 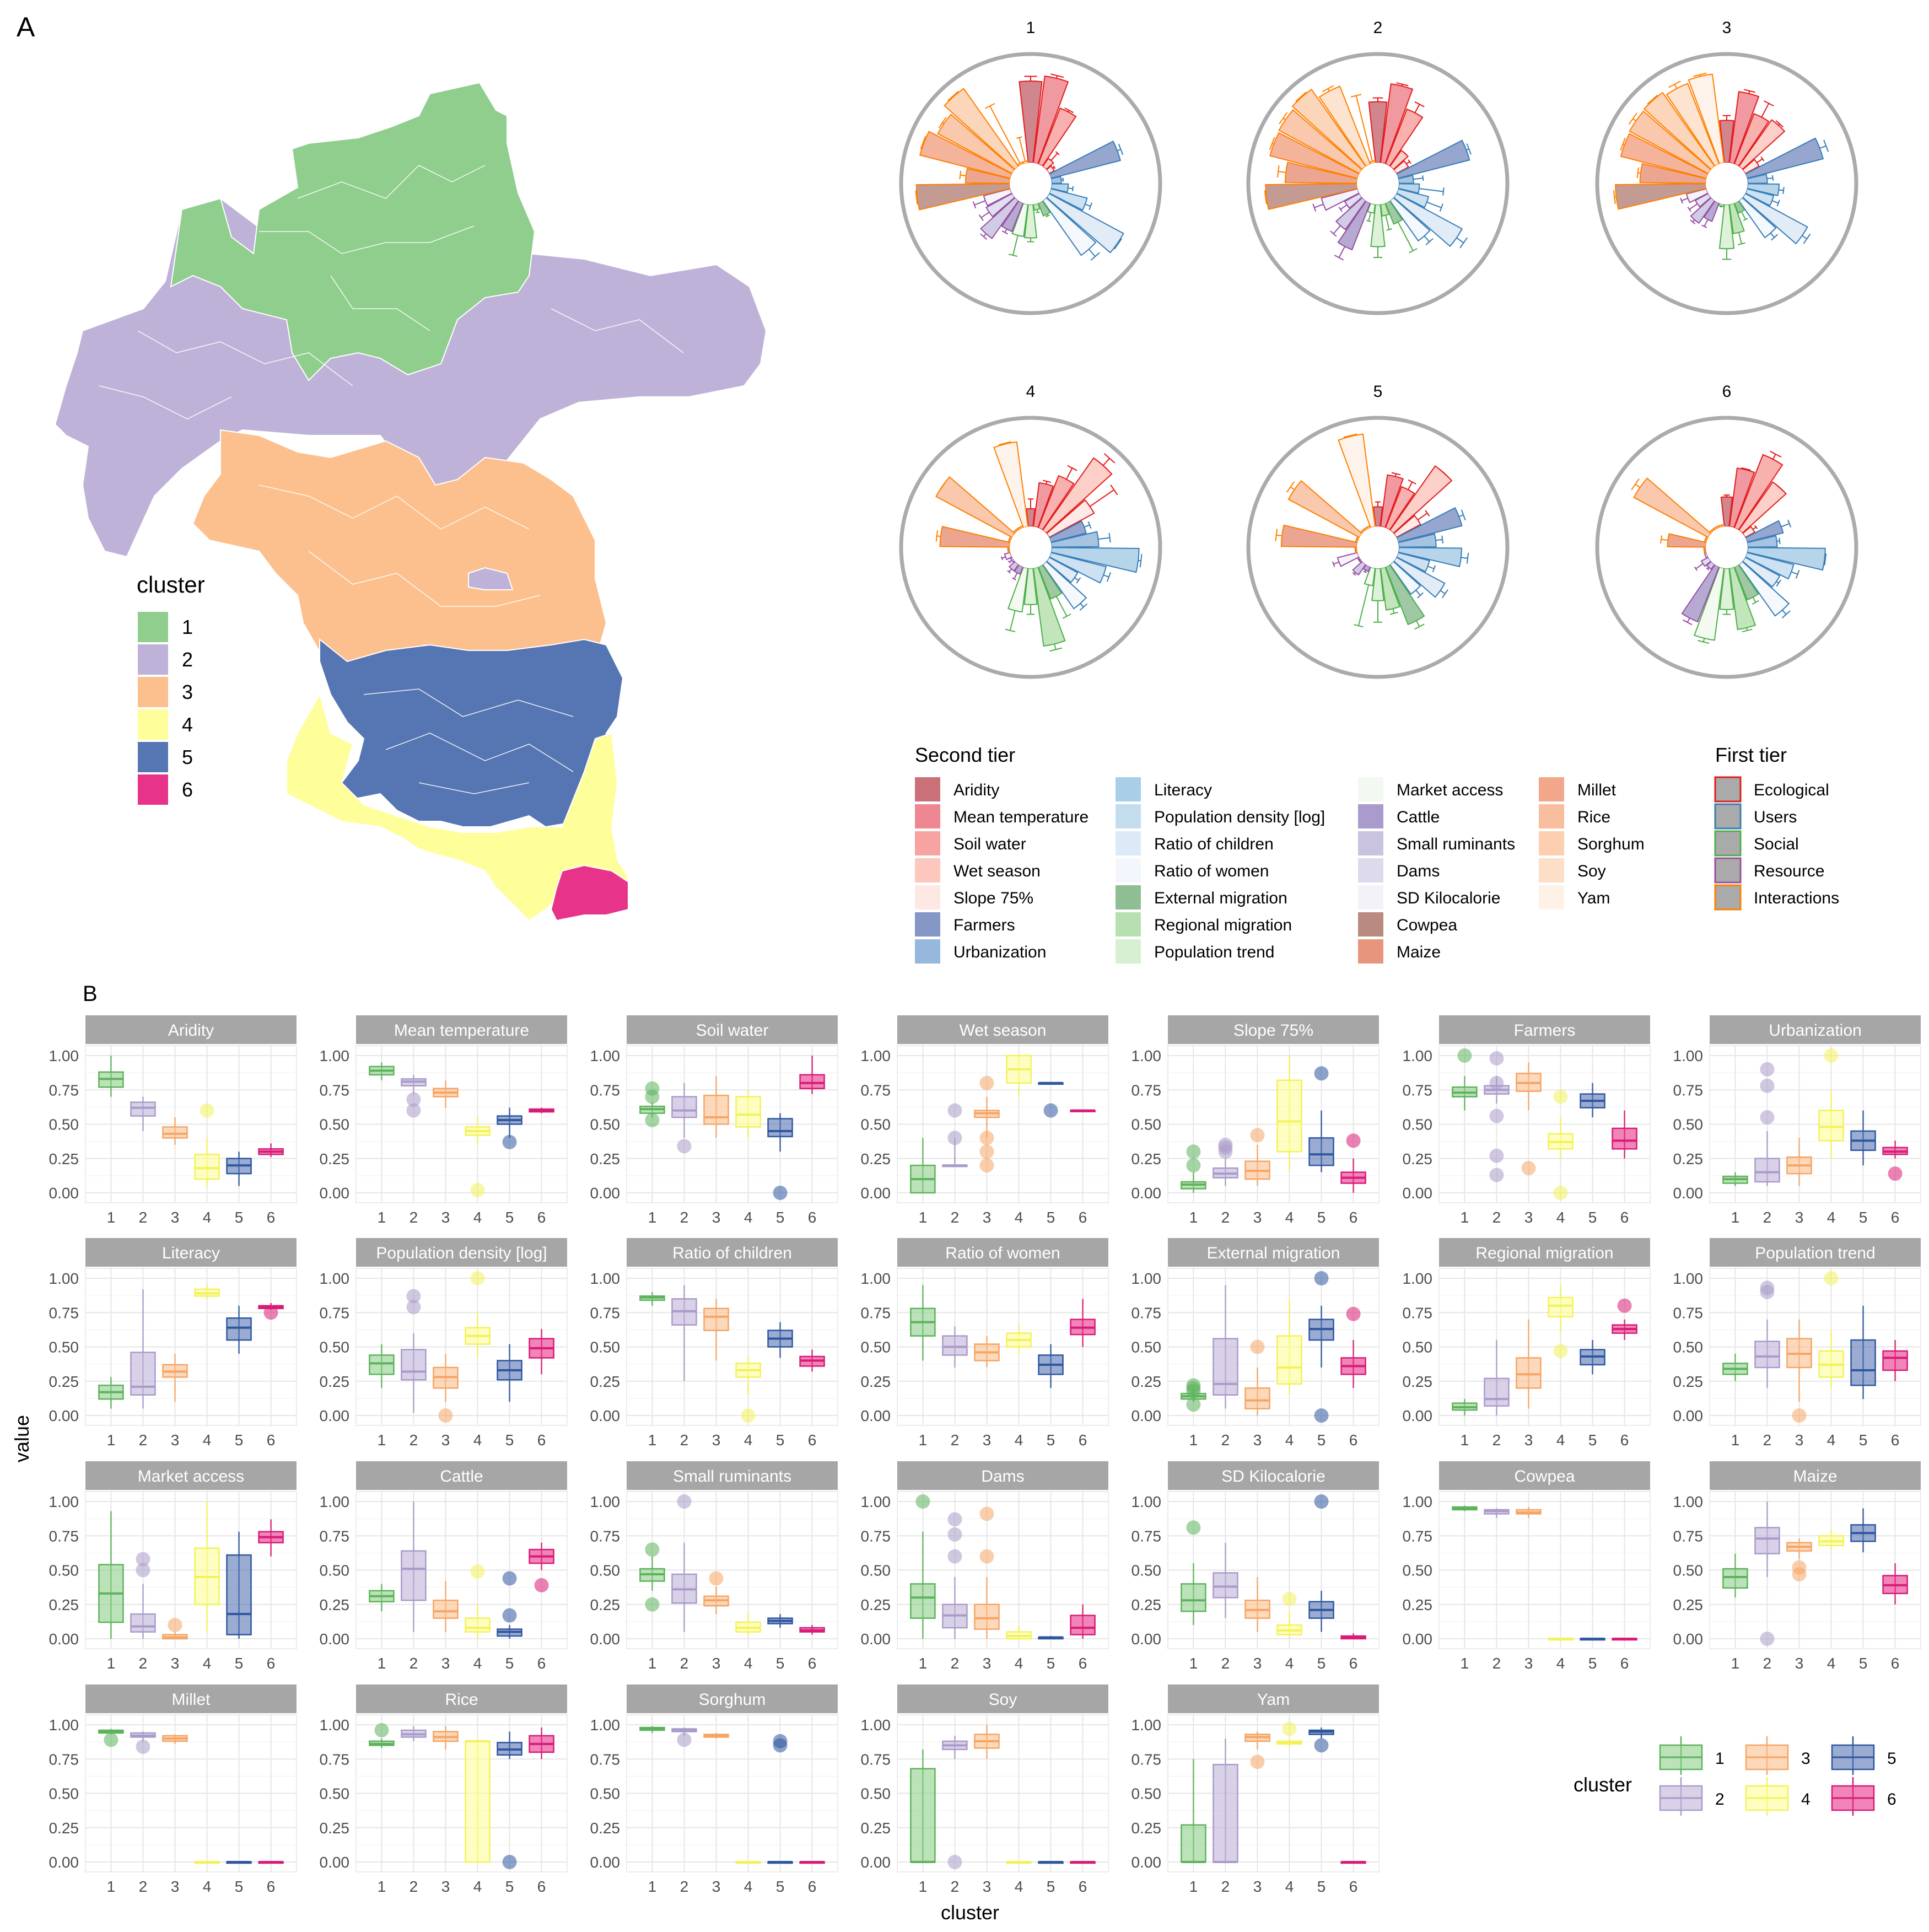 I want to click on second-tier-label: Cattle, so click(x=1418, y=817).